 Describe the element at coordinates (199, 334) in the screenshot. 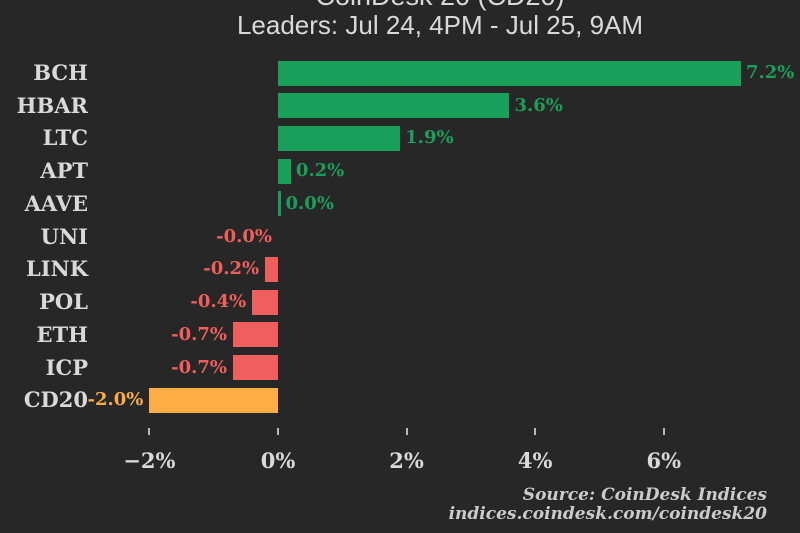

I see `value-label-eth: -0.7%` at that location.